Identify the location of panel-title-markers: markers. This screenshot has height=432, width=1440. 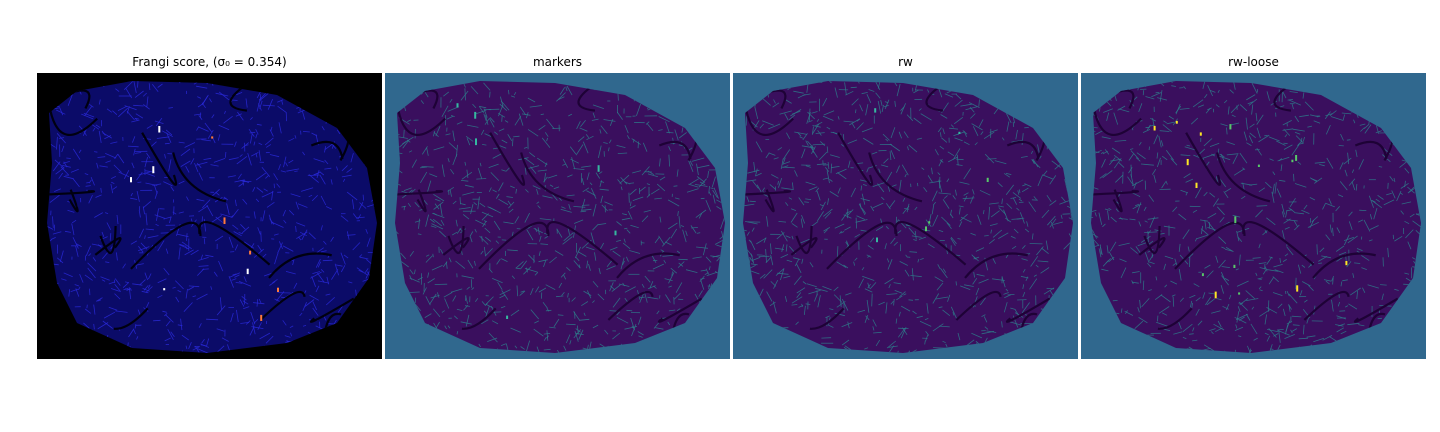
(557, 62).